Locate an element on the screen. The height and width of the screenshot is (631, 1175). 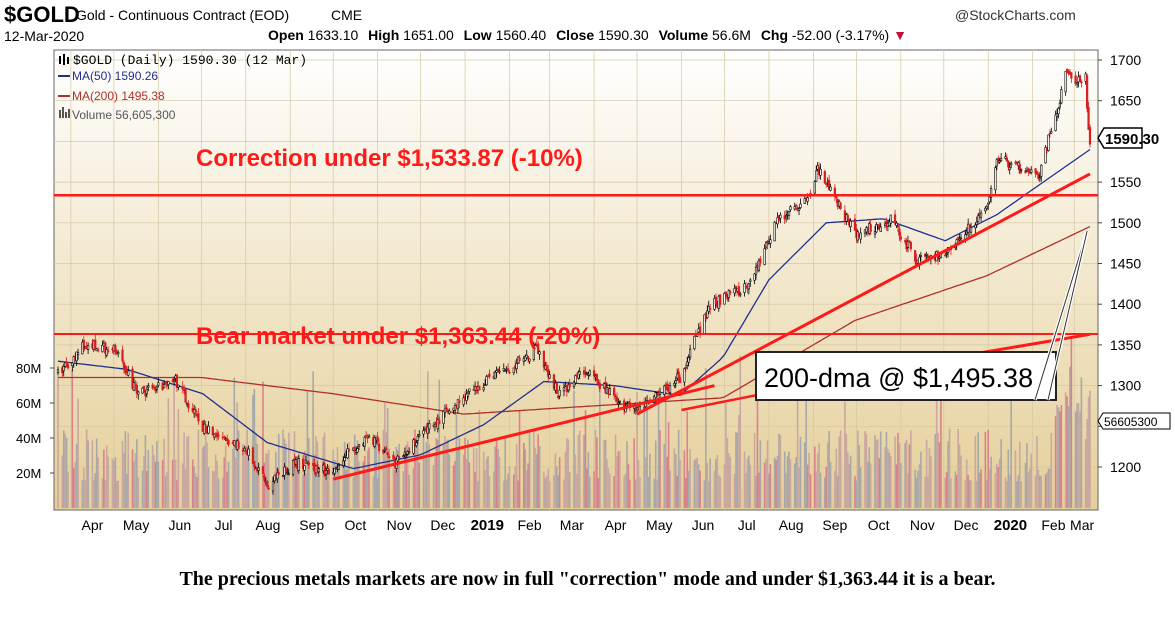
high-label: High is located at coordinates (384, 35).